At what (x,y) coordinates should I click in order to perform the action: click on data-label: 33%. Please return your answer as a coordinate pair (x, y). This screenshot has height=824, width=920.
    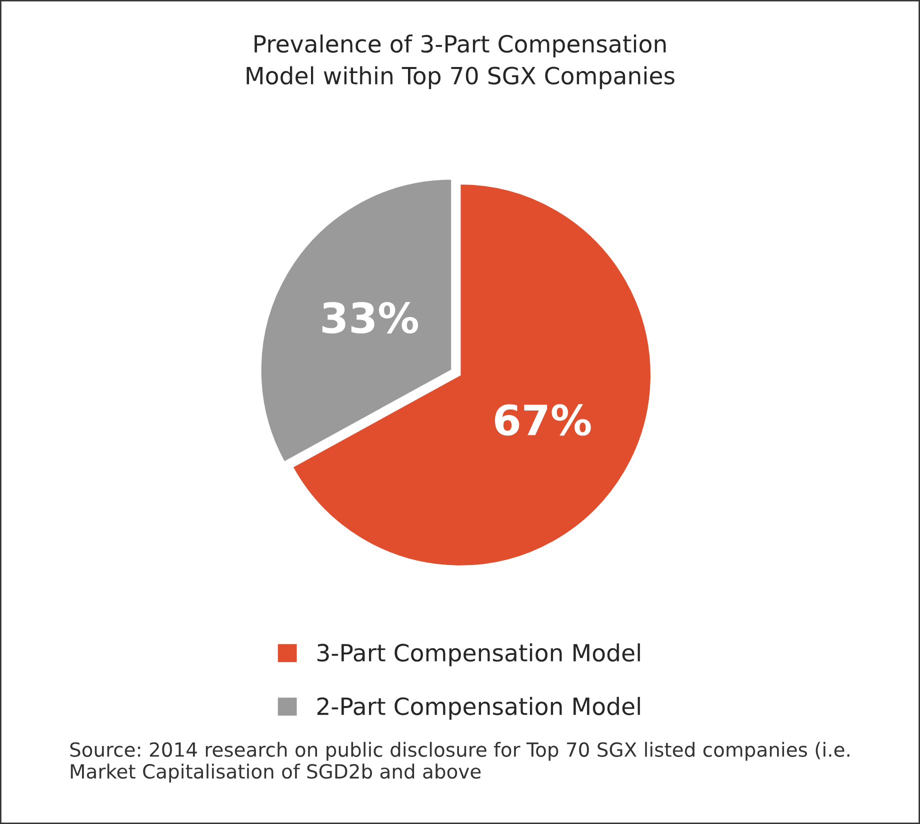
    Looking at the image, I should click on (370, 318).